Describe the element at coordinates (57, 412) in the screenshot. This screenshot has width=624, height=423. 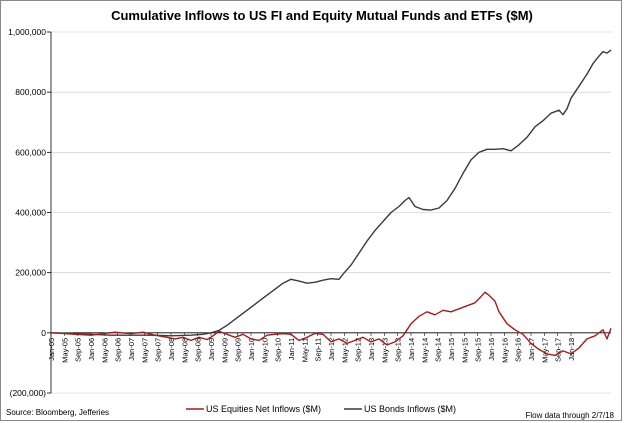
I see `source-note: Source: Bloomberg, Jefferies` at that location.